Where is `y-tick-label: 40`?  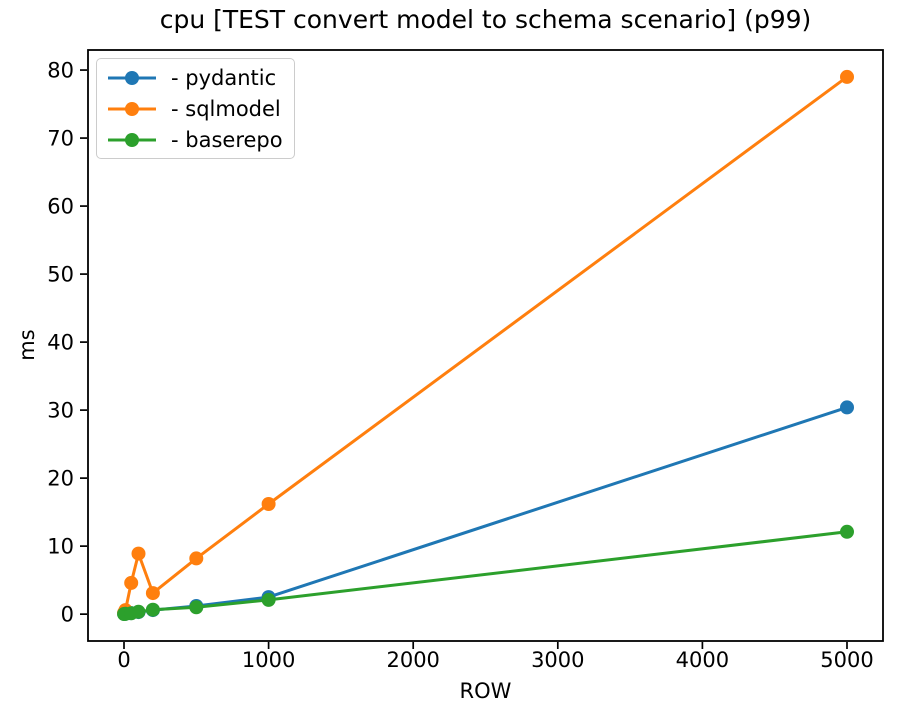 y-tick-label: 40 is located at coordinates (60, 343).